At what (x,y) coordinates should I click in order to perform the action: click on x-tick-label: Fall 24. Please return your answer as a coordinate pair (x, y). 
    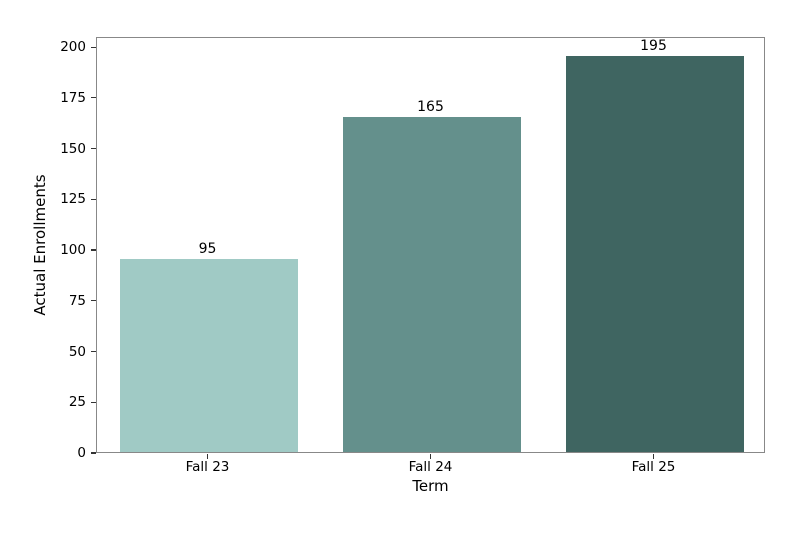
    Looking at the image, I should click on (430, 467).